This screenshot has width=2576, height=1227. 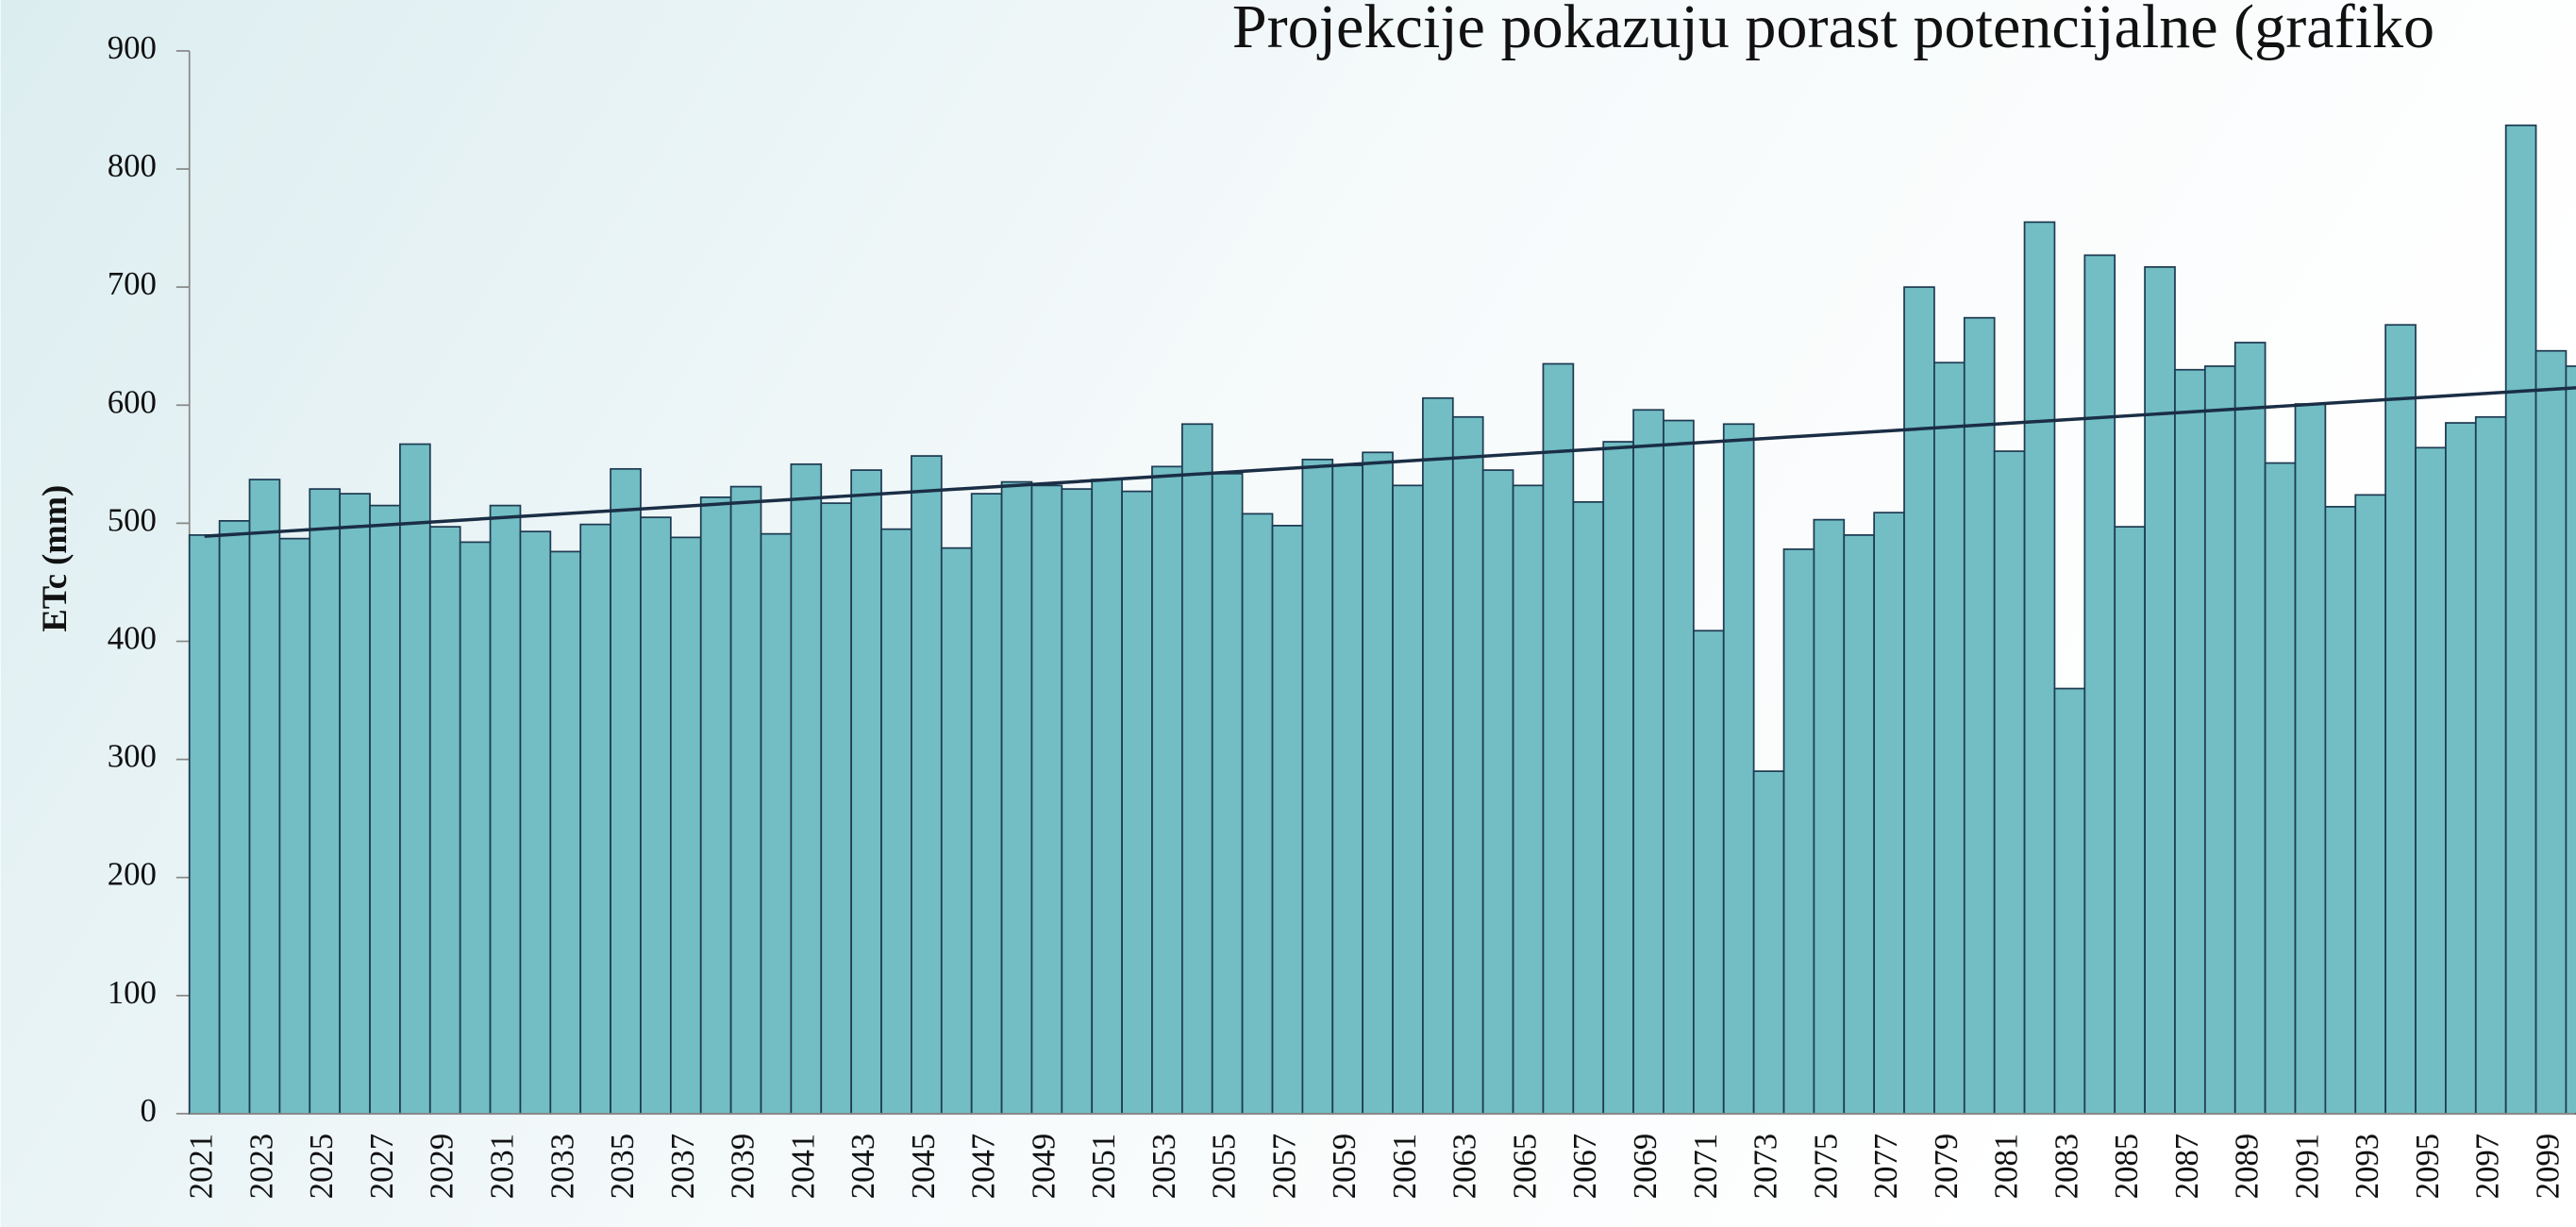 I want to click on y-tick-label: 200, so click(x=132, y=874).